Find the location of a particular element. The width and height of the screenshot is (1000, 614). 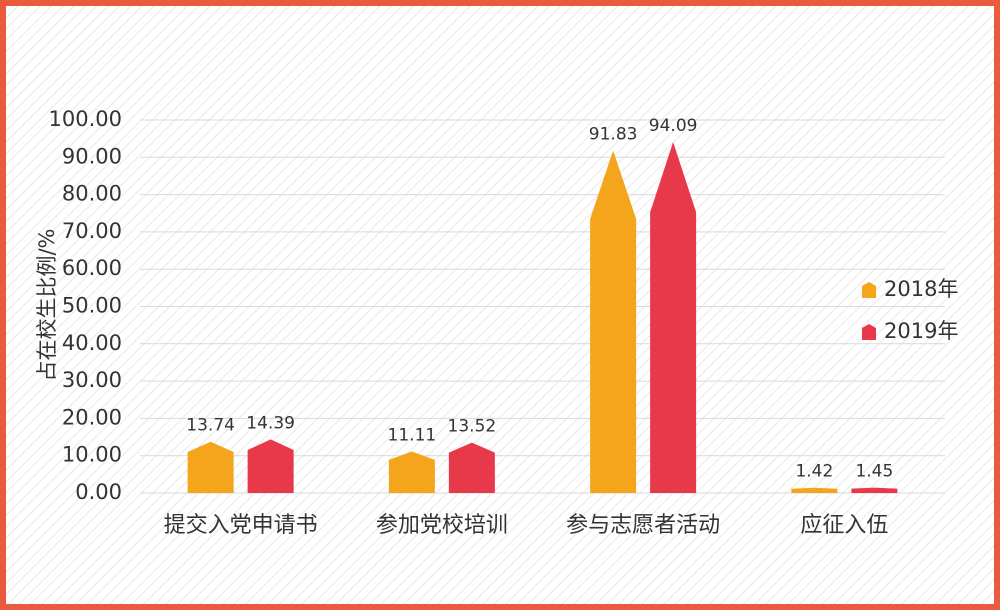

y-axis-label: 占在校生比例/% is located at coordinates (47, 304).